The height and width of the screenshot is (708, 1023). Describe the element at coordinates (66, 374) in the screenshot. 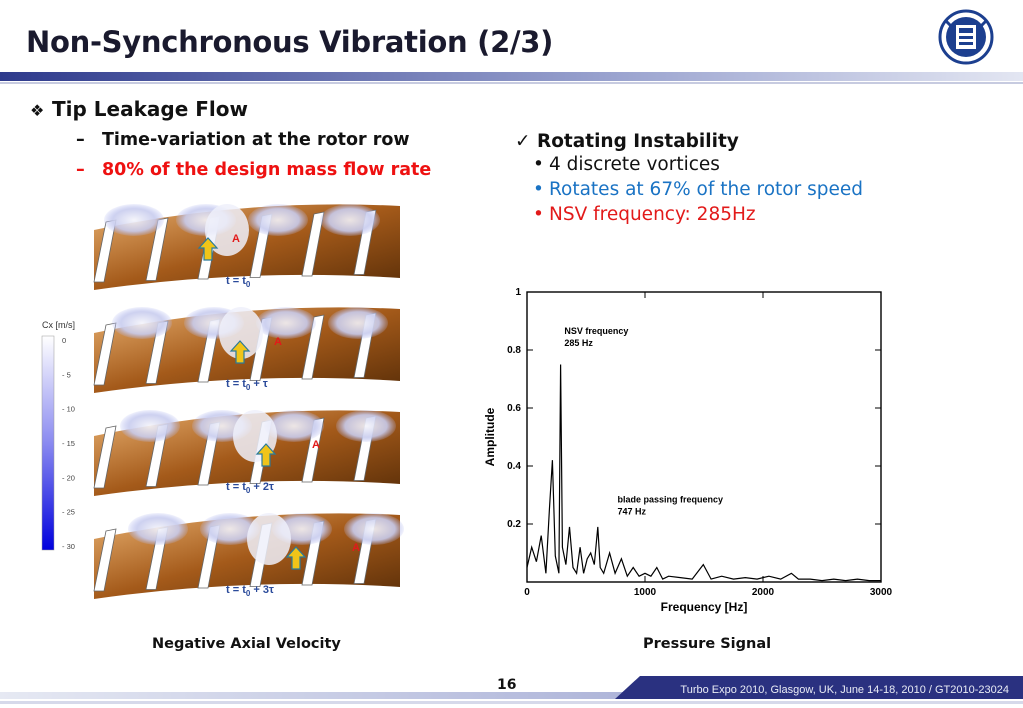

I see `colorbar-tick-label: - 5` at that location.